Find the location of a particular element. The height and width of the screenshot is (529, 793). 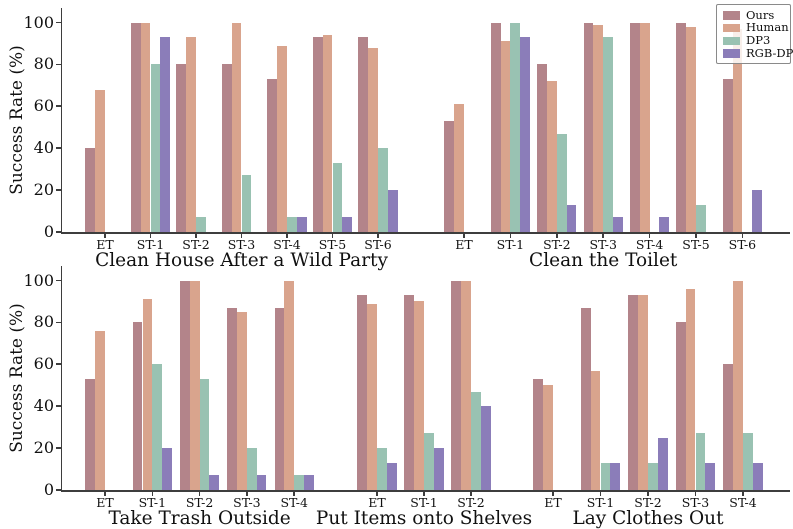

y-tick-label: 80 is located at coordinates (43, 64).